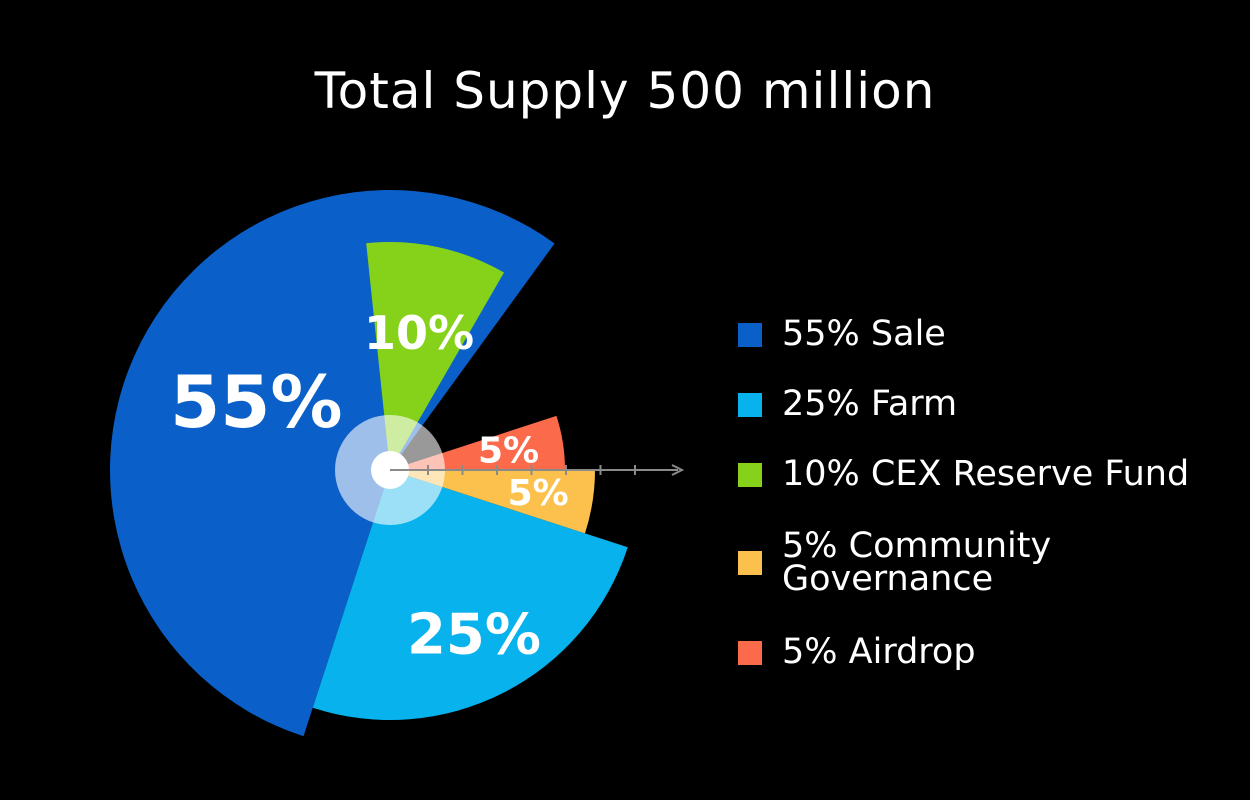  What do you see at coordinates (970, 404) in the screenshot?
I see `legend-item-2: 25% Farm` at bounding box center [970, 404].